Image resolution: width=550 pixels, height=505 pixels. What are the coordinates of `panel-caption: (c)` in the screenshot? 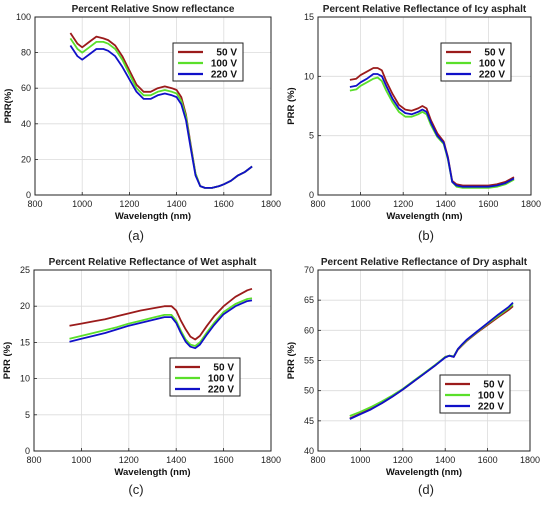 It's located at (135, 489).